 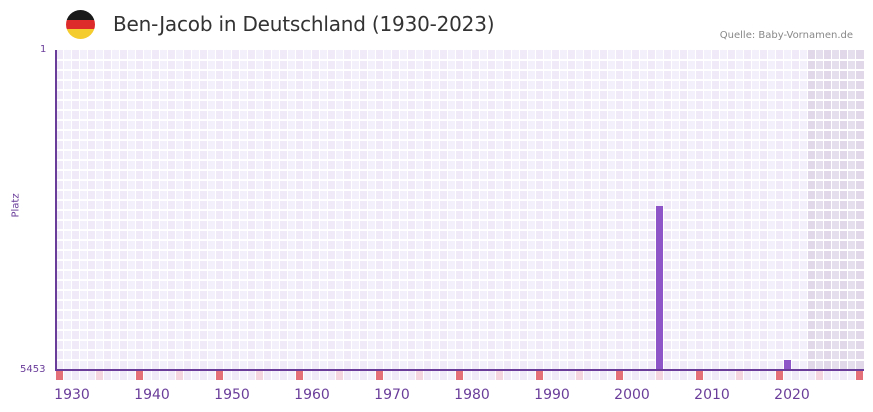 I want to click on y-axis-title: Platz, so click(x=16, y=205).